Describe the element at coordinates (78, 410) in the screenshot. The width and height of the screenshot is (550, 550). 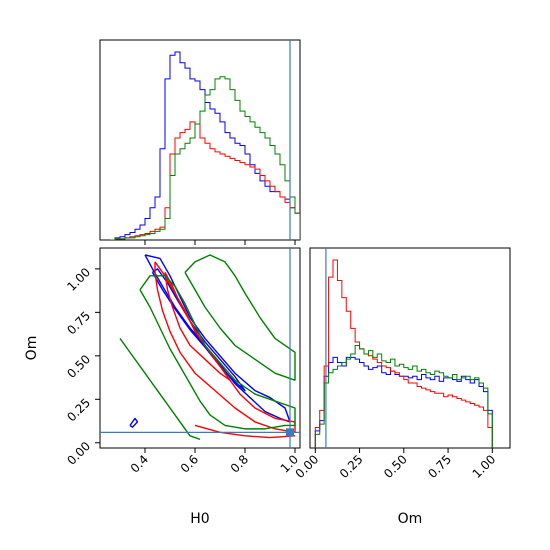
I see `contour-y-tick-label-1: 0.25` at that location.